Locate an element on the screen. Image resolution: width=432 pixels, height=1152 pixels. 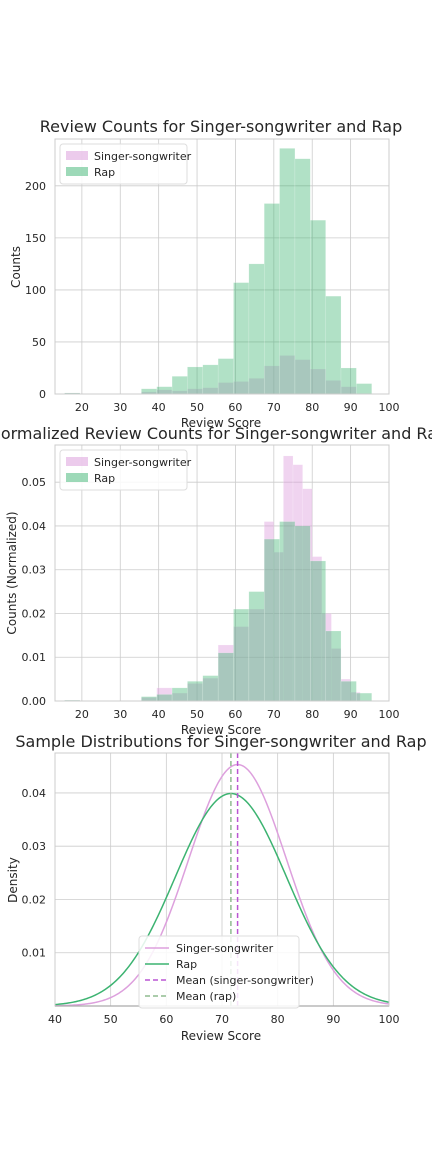
y-tick-label: 0.04 is located at coordinates (34, 526).